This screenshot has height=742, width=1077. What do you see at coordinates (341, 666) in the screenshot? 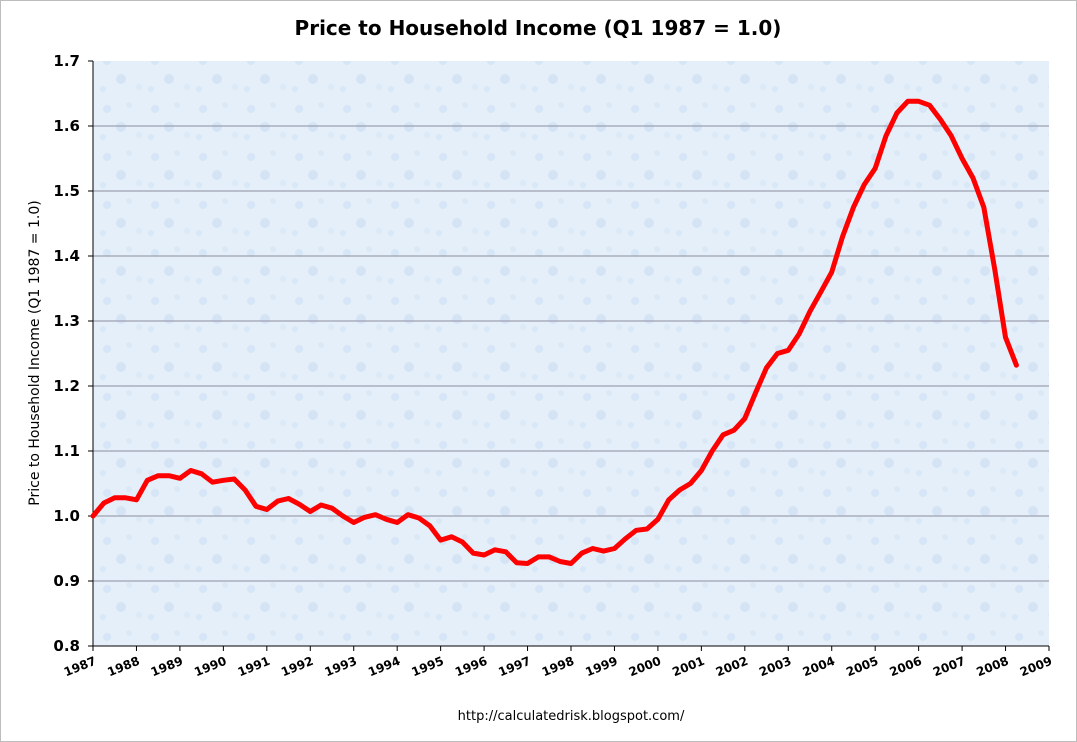
I see `x-tick-label: 1993` at bounding box center [341, 666].